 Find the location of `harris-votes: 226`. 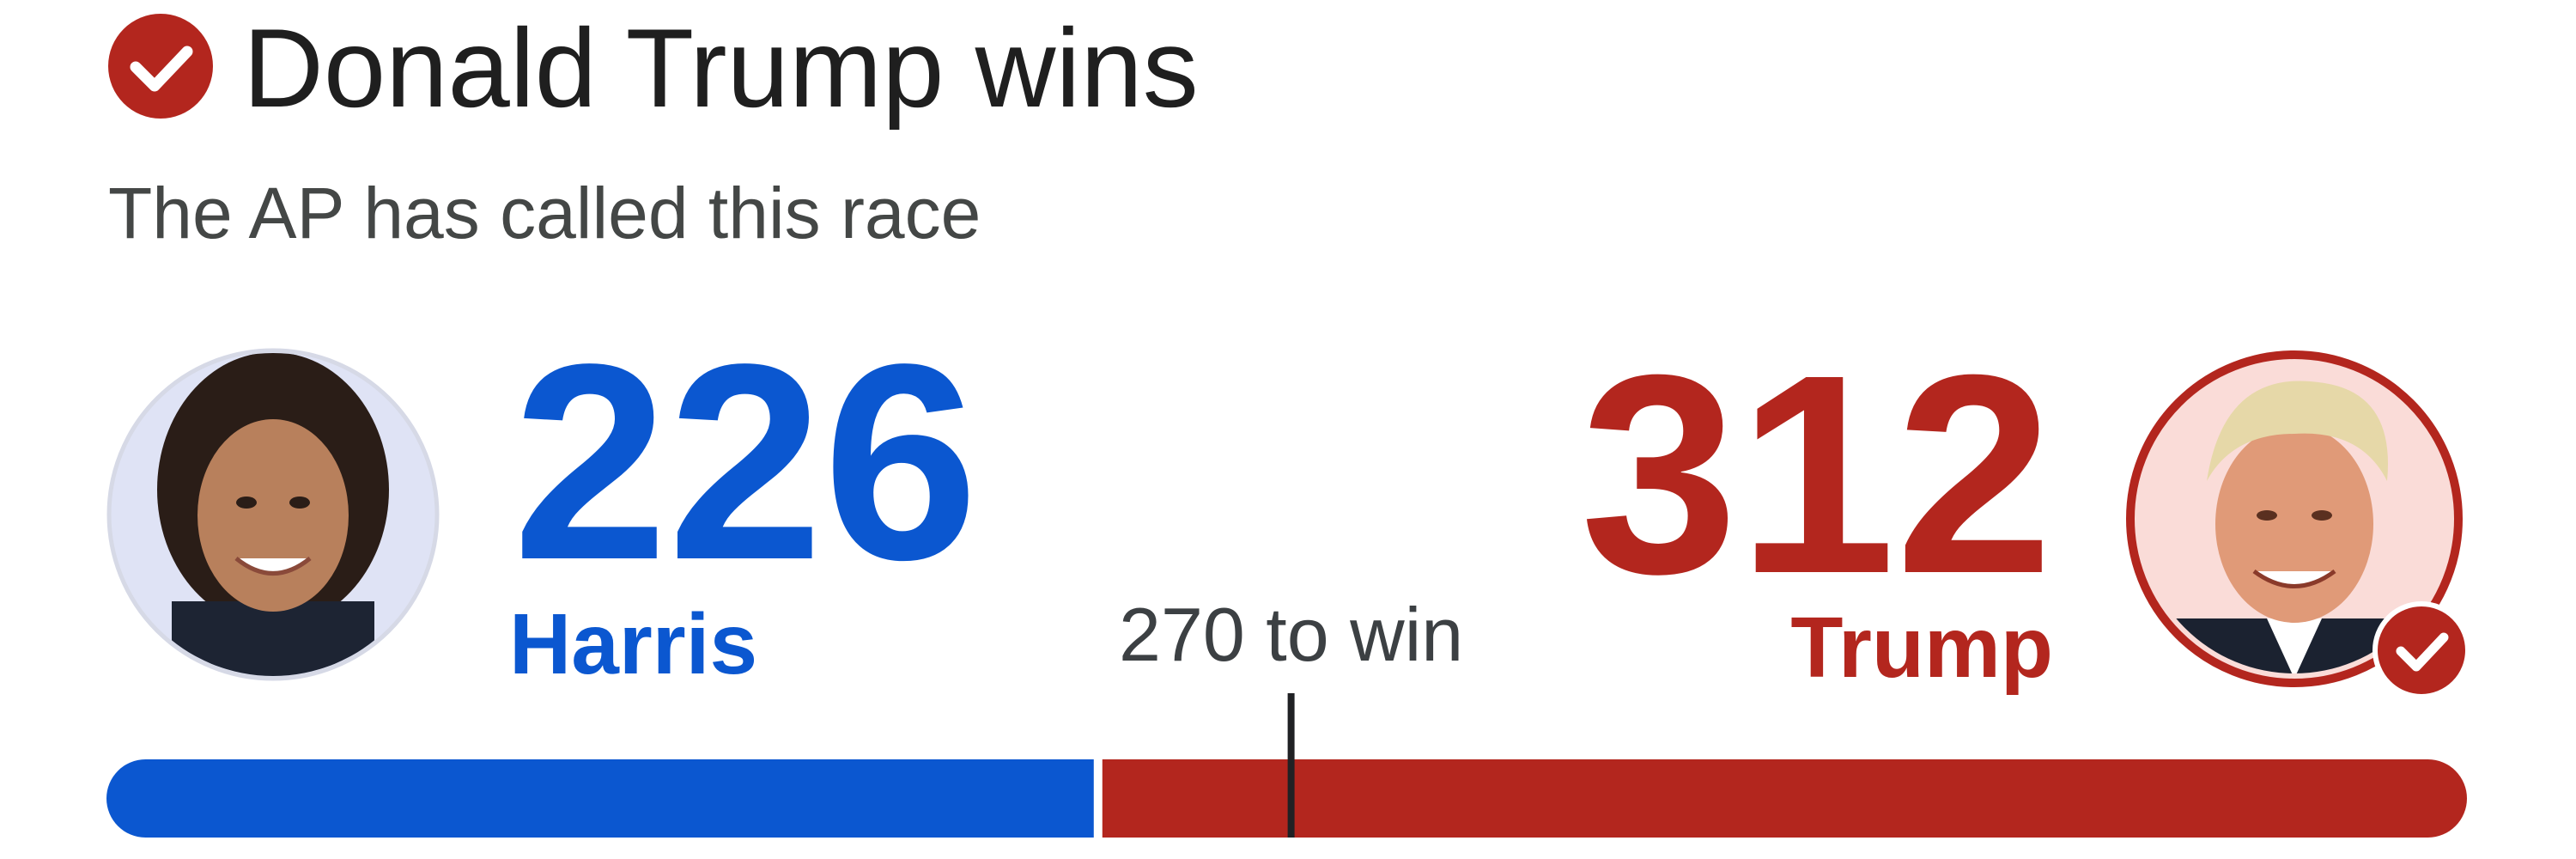

harris-votes: 226 is located at coordinates (746, 462).